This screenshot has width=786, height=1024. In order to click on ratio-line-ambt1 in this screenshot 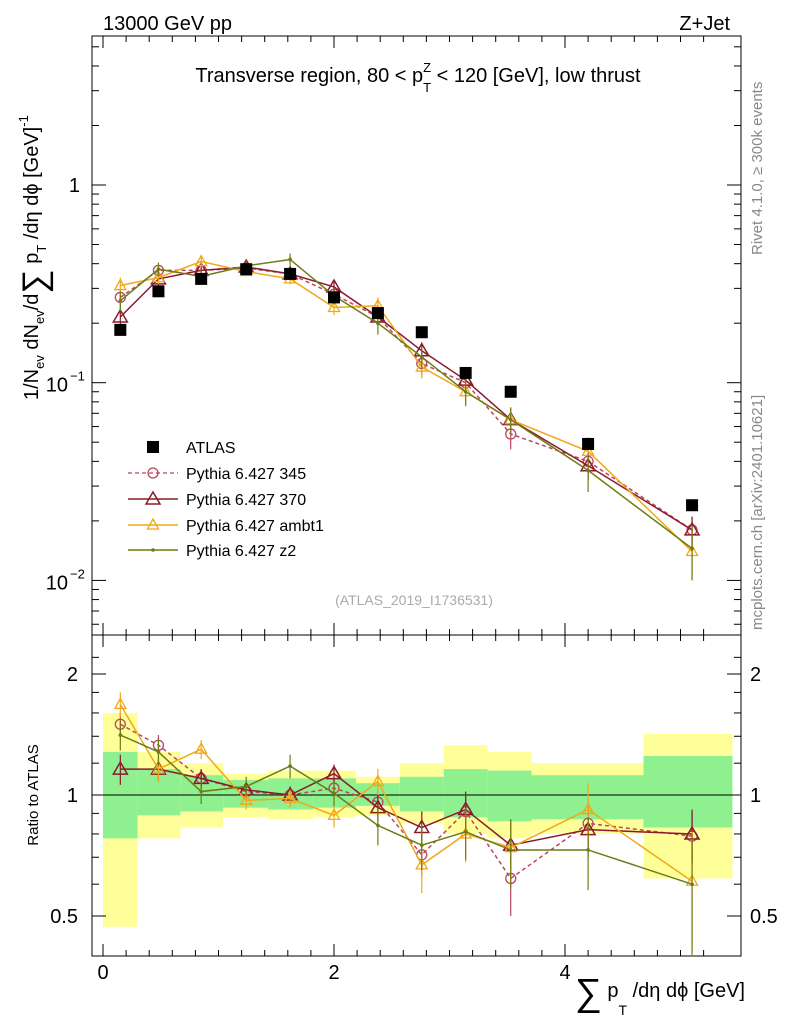, I will do `click(406, 793)`.